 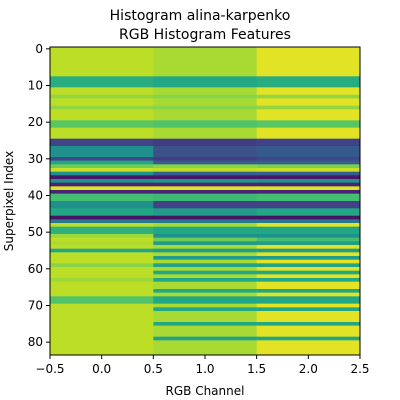 What do you see at coordinates (35, 122) in the screenshot?
I see `y-tick-label: 20` at bounding box center [35, 122].